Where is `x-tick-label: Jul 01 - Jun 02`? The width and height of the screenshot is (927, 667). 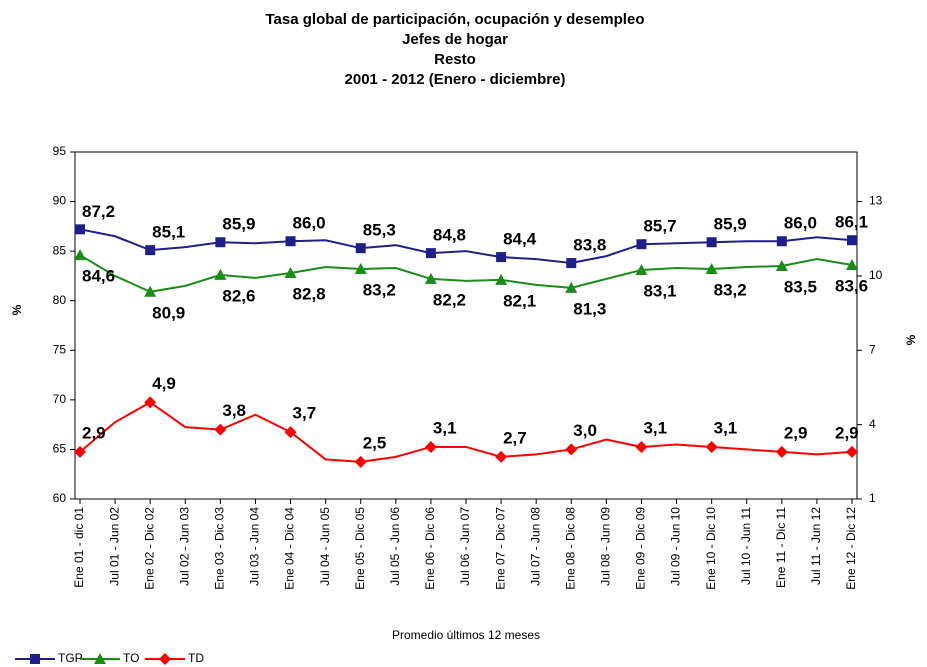 x-tick-label: Jul 01 - Jun 02 is located at coordinates (114, 546).